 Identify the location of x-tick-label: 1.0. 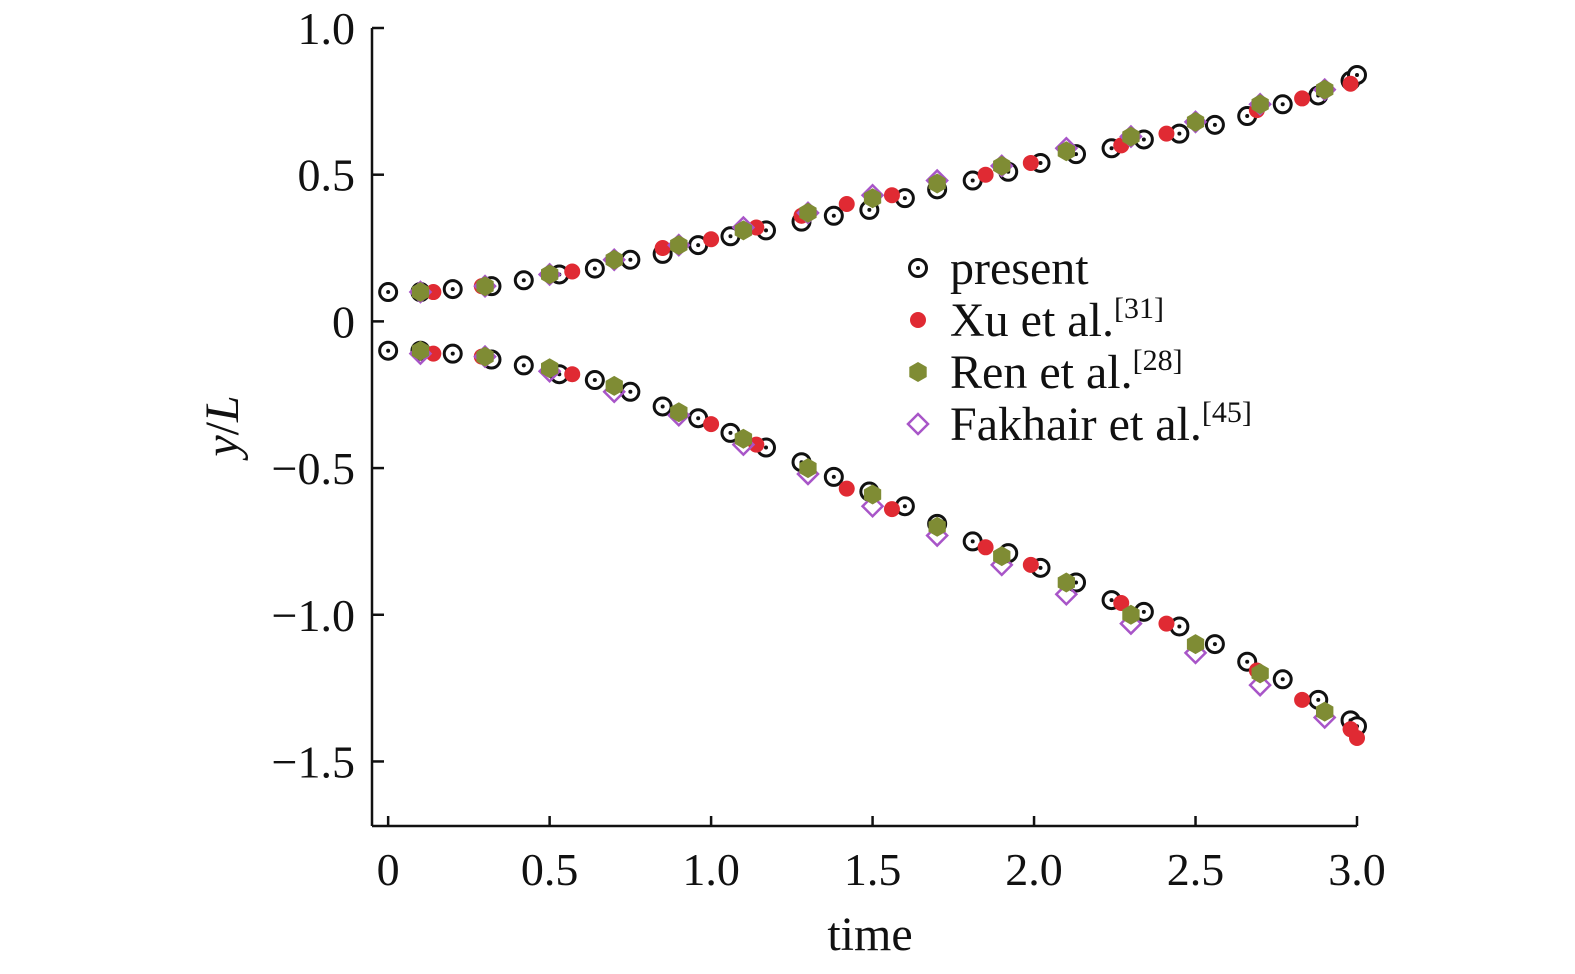
(711, 869).